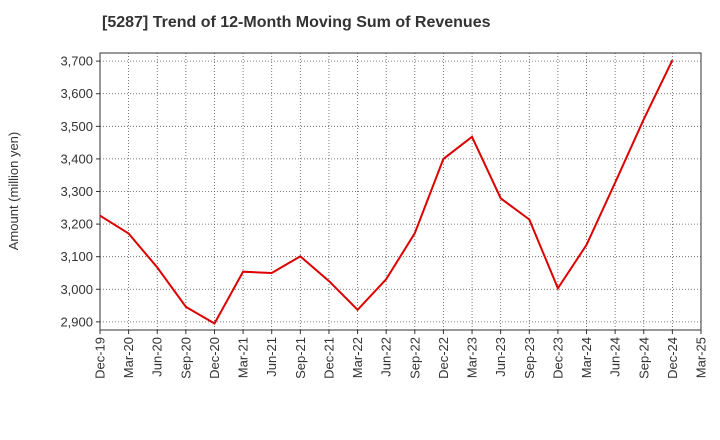 This screenshot has width=720, height=440. I want to click on x-tick-label: Jun-22, so click(386, 357).